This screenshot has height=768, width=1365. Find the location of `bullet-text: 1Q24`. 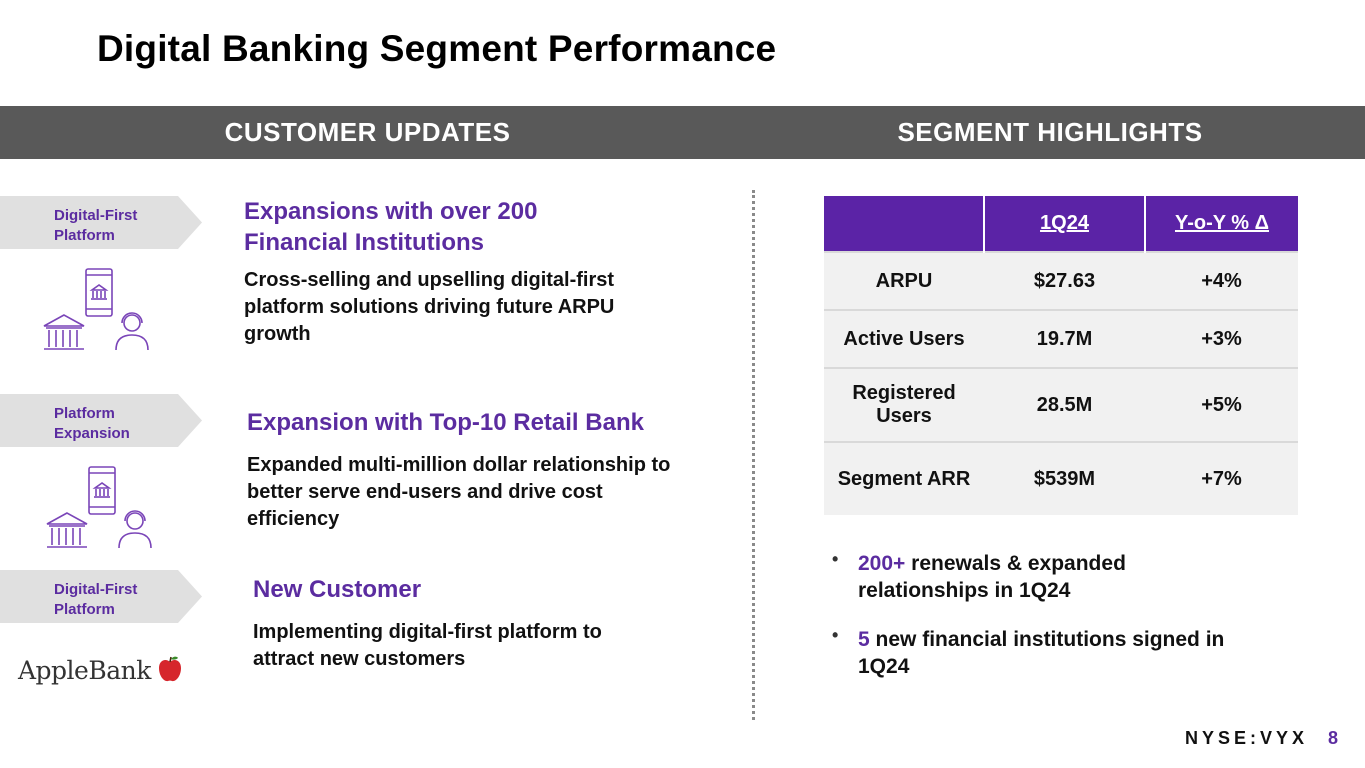

bullet-text: 1Q24 is located at coordinates (884, 666).